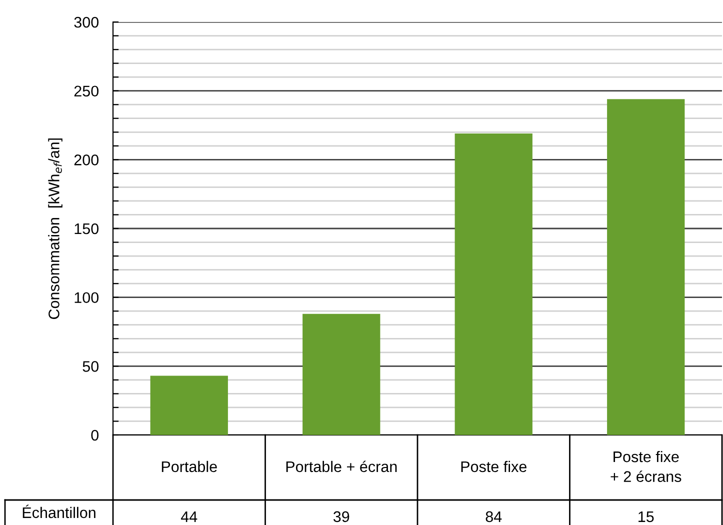 Image resolution: width=723 pixels, height=525 pixels. Describe the element at coordinates (341, 466) in the screenshot. I see `x-tick-label: Portable + écran` at that location.